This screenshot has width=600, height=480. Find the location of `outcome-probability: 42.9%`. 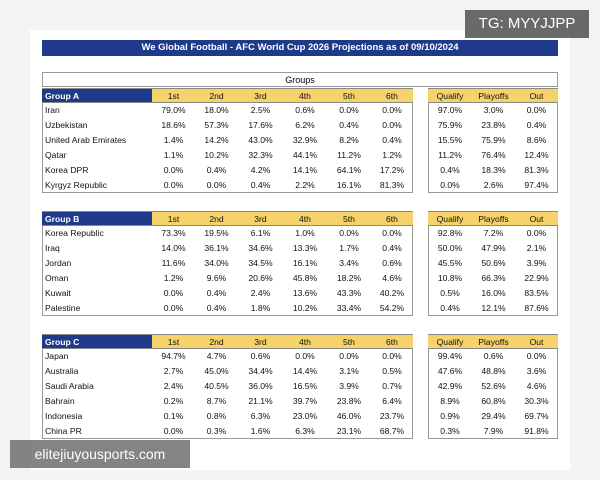

outcome-probability: 42.9% is located at coordinates (450, 386).